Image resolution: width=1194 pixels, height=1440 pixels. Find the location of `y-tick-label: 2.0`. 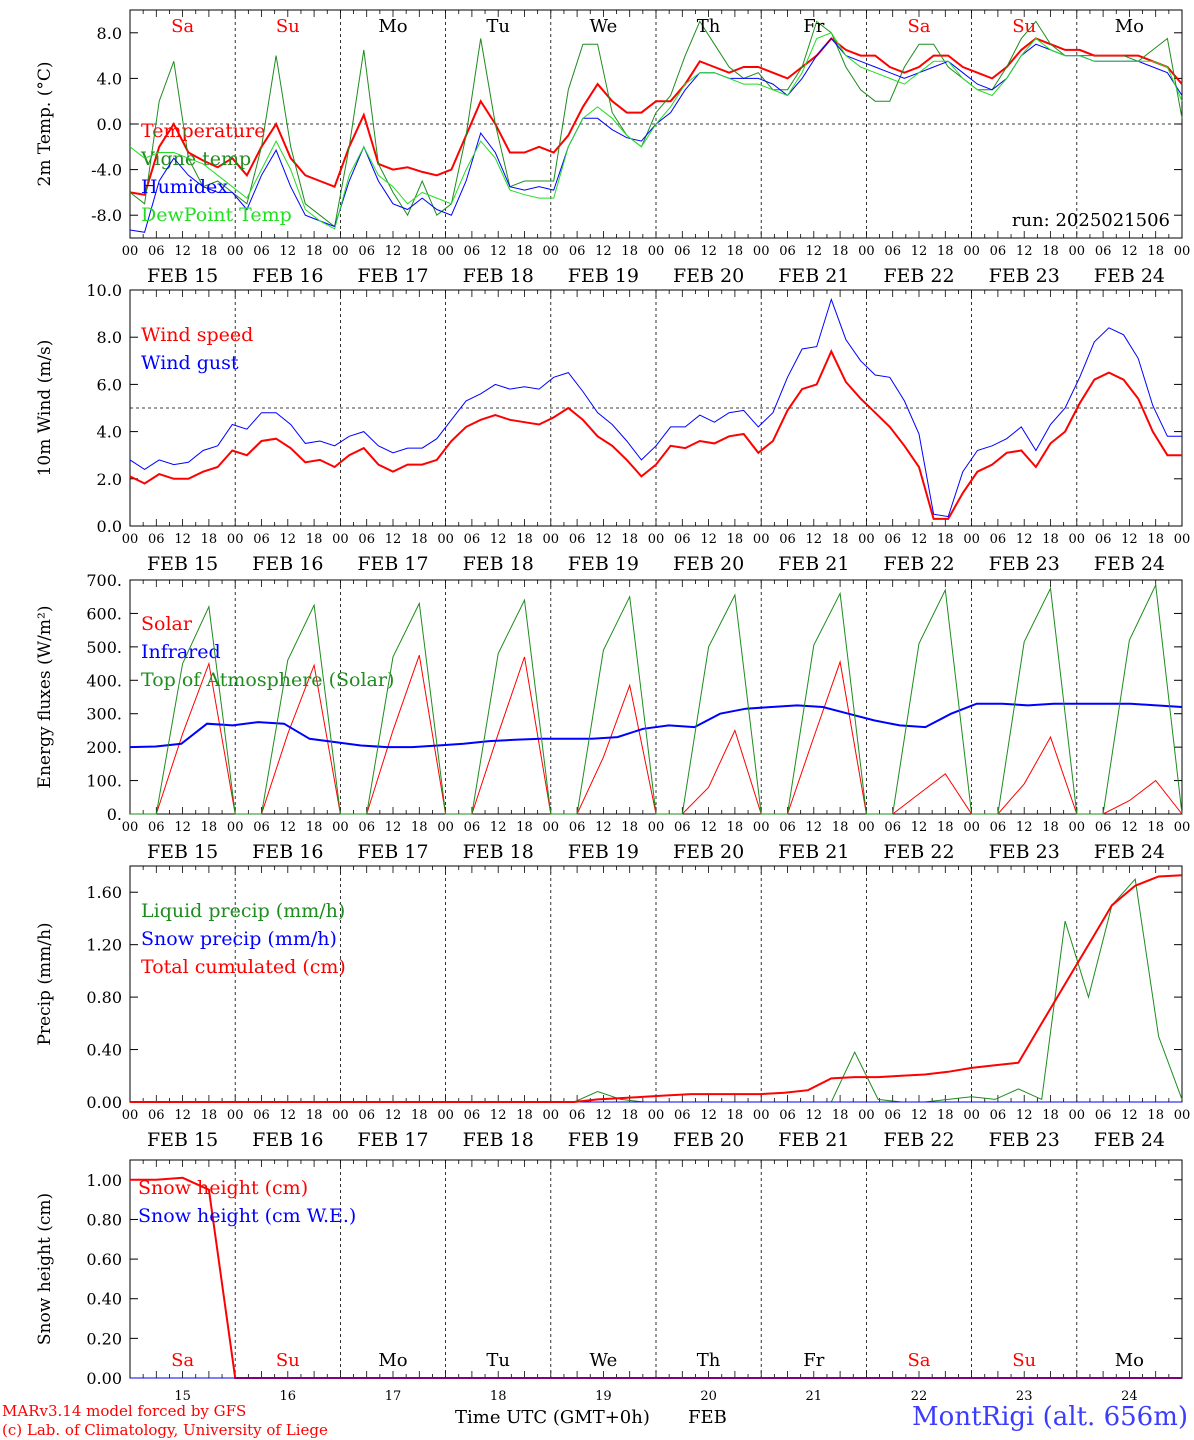

y-tick-label: 2.0 is located at coordinates (109, 479).